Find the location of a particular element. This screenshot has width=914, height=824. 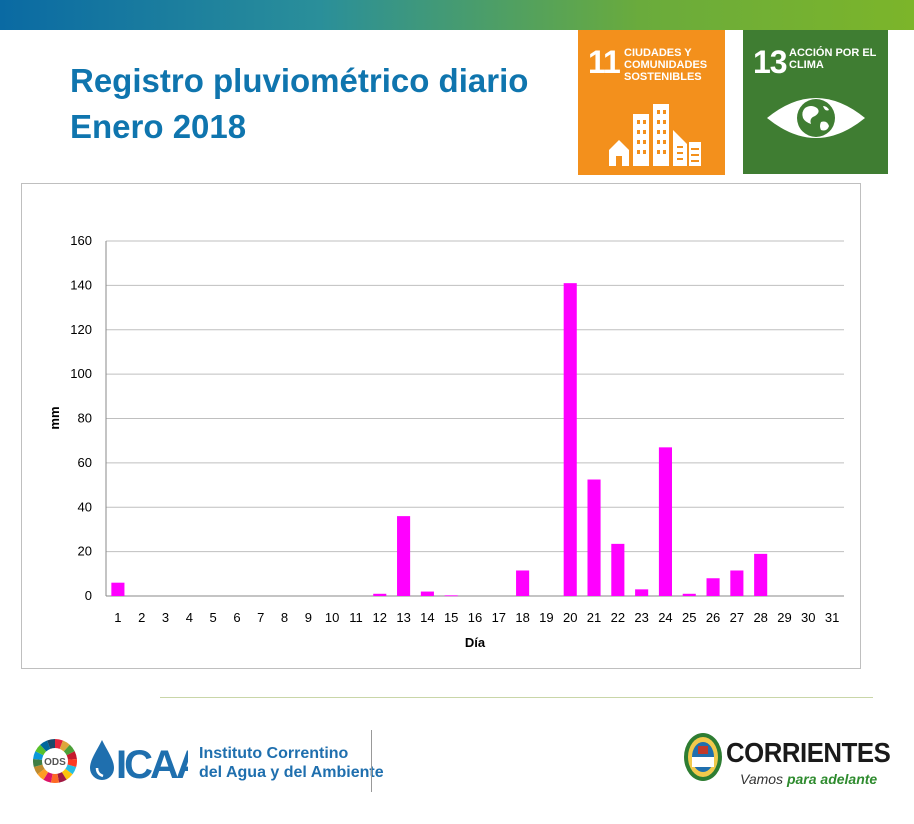

x-tick-label: 26 is located at coordinates (713, 617).